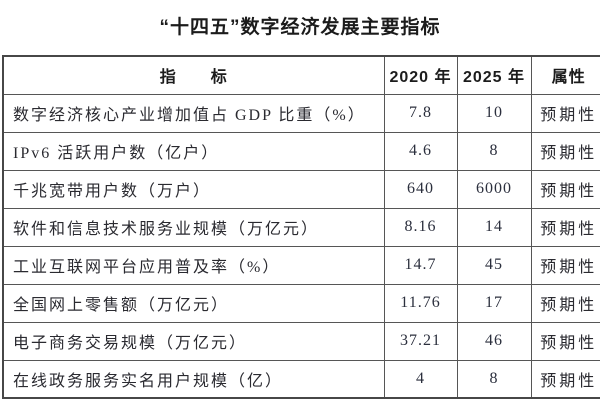  What do you see at coordinates (420, 379) in the screenshot?
I see `value-2020-cell: 4` at bounding box center [420, 379].